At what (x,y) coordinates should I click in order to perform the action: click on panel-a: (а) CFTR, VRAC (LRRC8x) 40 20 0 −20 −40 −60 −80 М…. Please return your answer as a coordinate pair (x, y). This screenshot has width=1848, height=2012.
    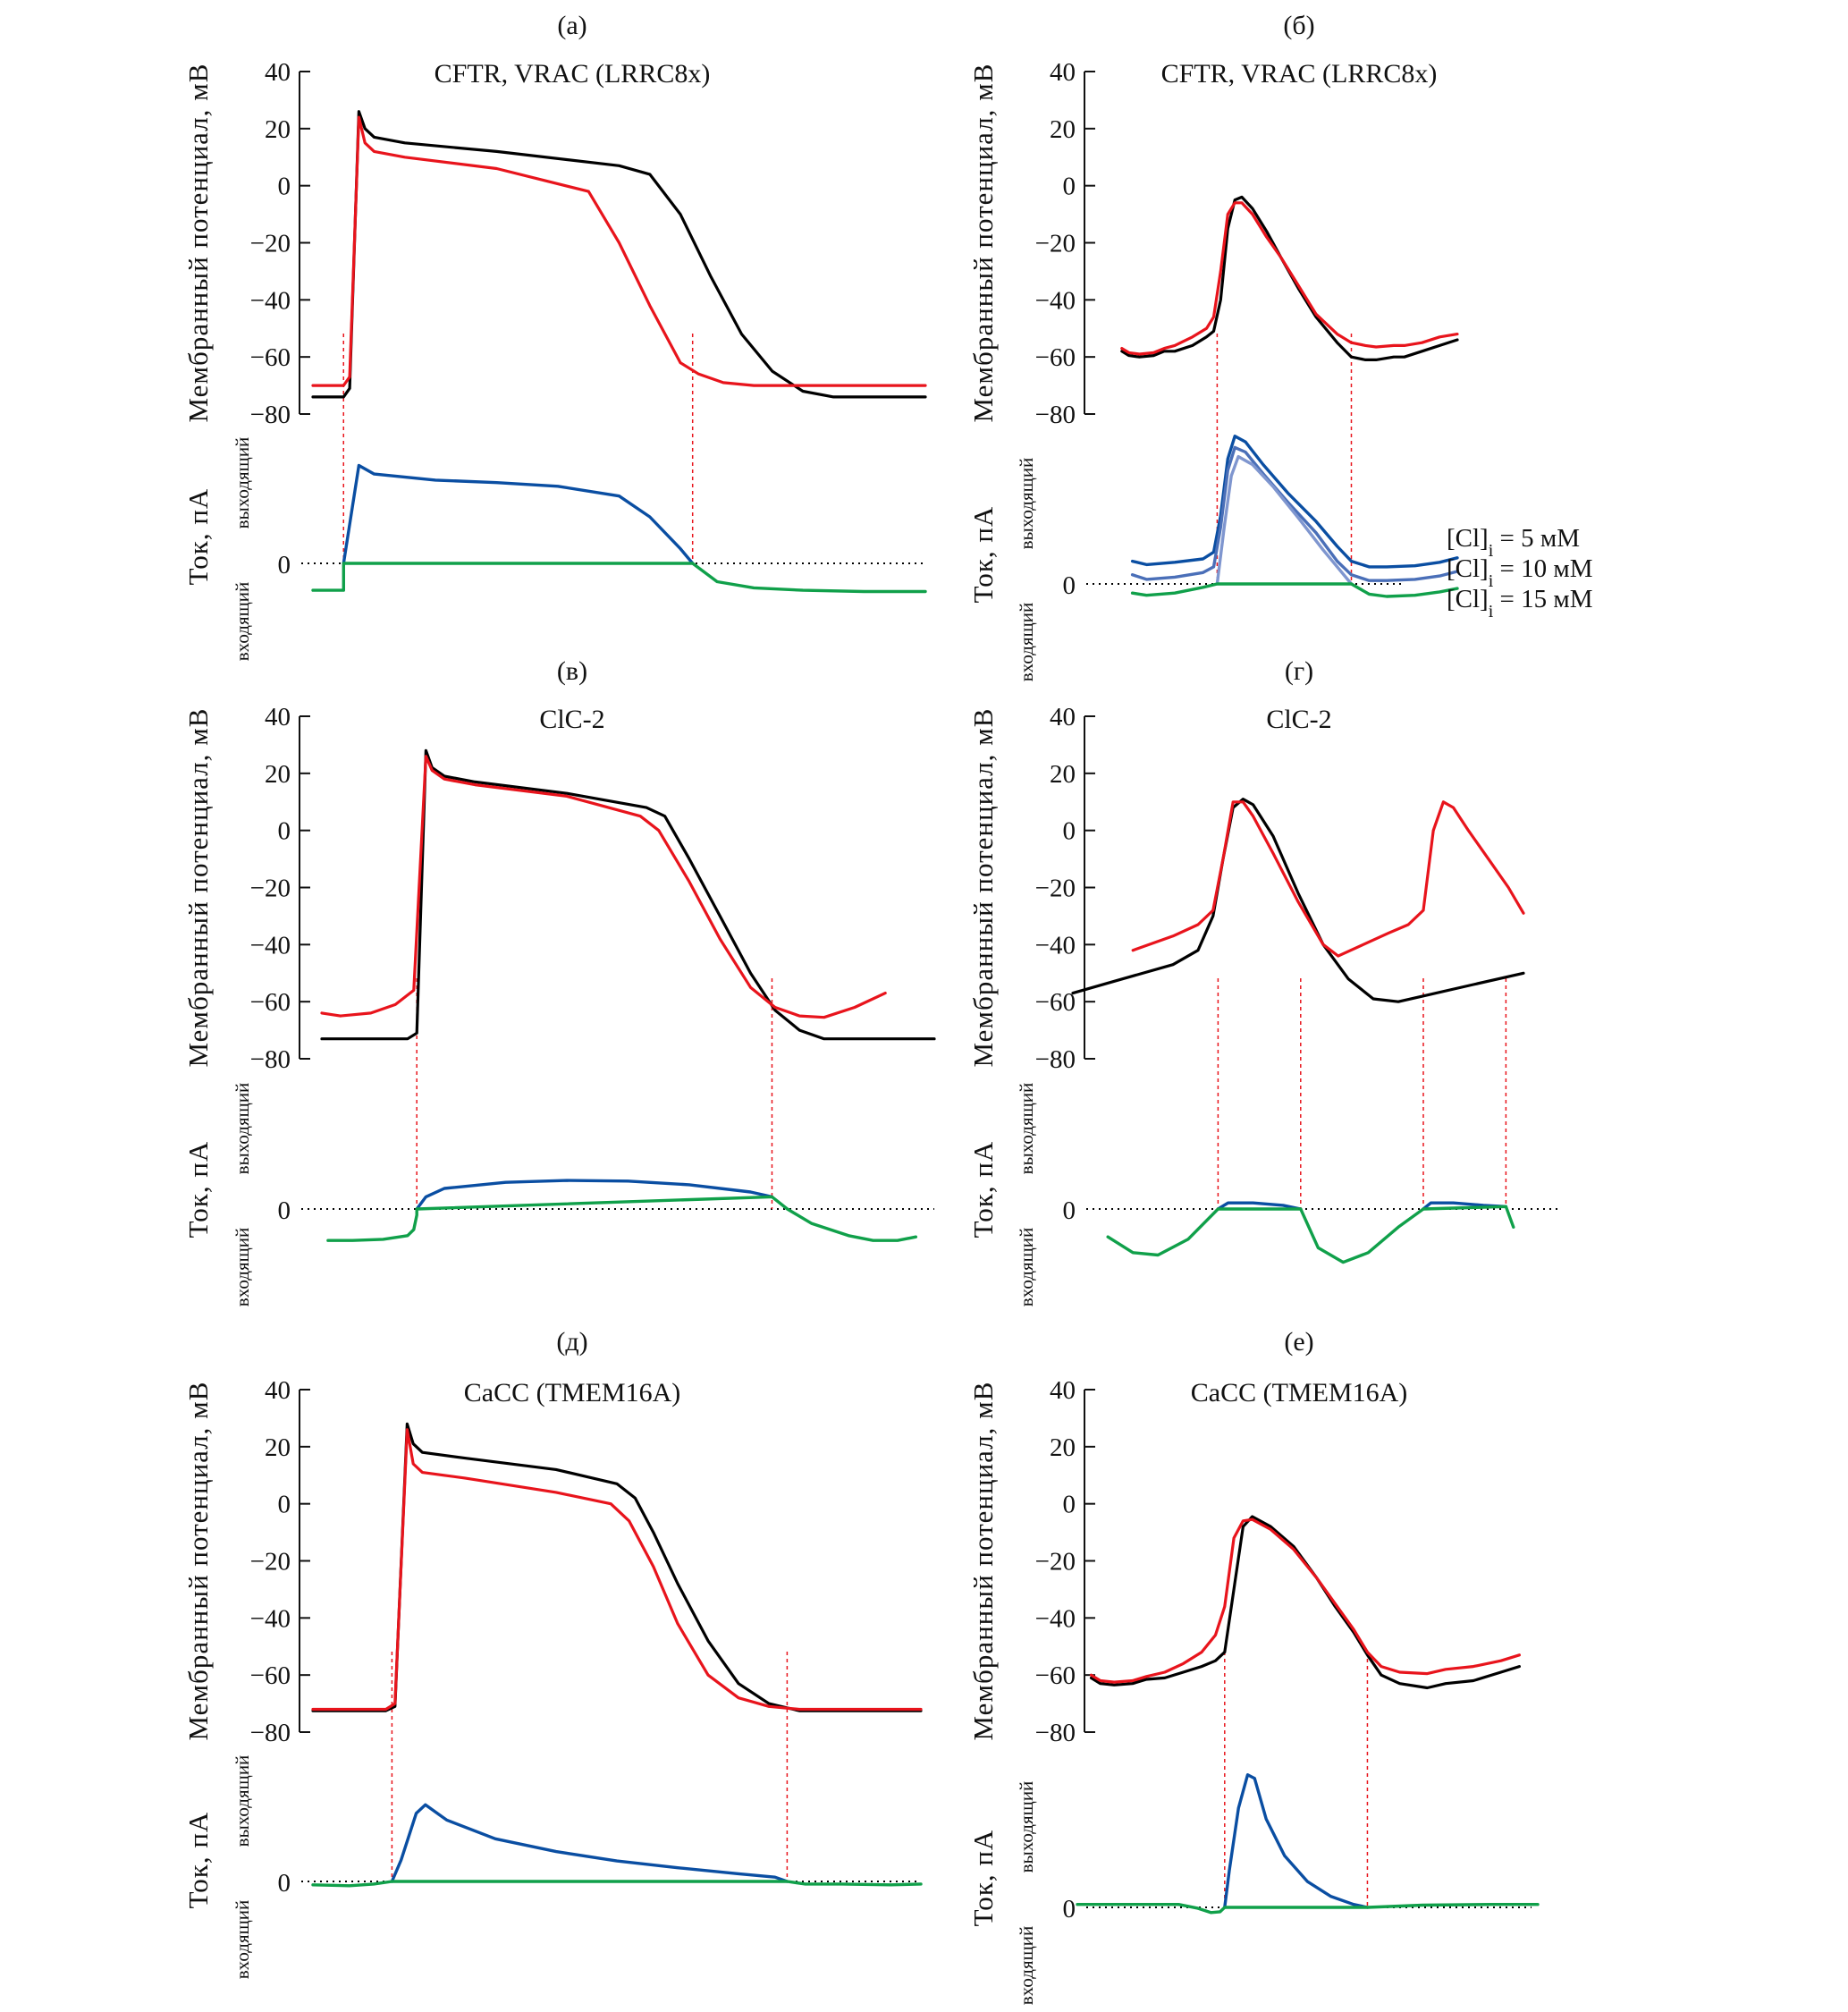
    Looking at the image, I should click on (554, 336).